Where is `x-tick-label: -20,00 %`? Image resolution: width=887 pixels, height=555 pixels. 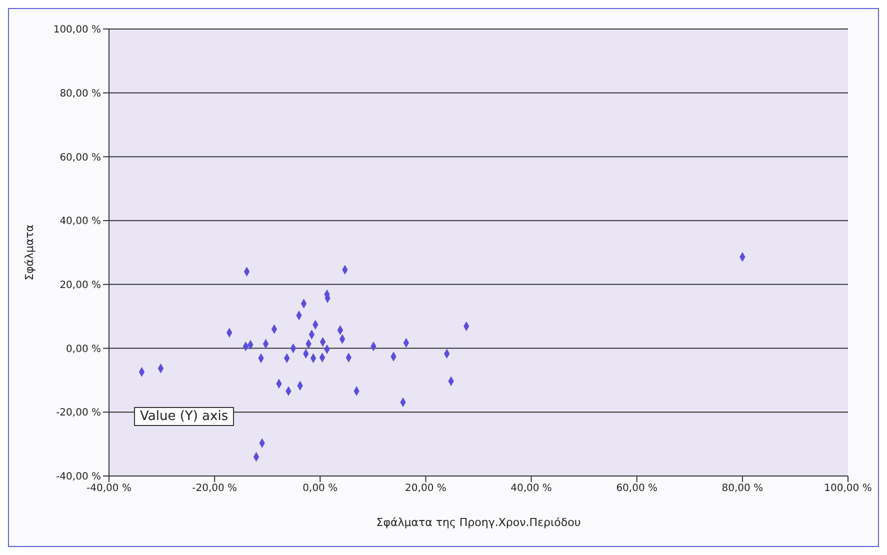
x-tick-label: -20,00 % is located at coordinates (215, 488).